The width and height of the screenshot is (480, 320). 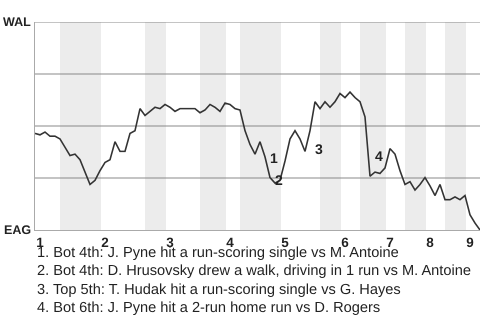 What do you see at coordinates (208, 308) in the screenshot?
I see `text: 4. Bot 6th: J. Pyne hit a 2-run home run vs D. Rogers` at bounding box center [208, 308].